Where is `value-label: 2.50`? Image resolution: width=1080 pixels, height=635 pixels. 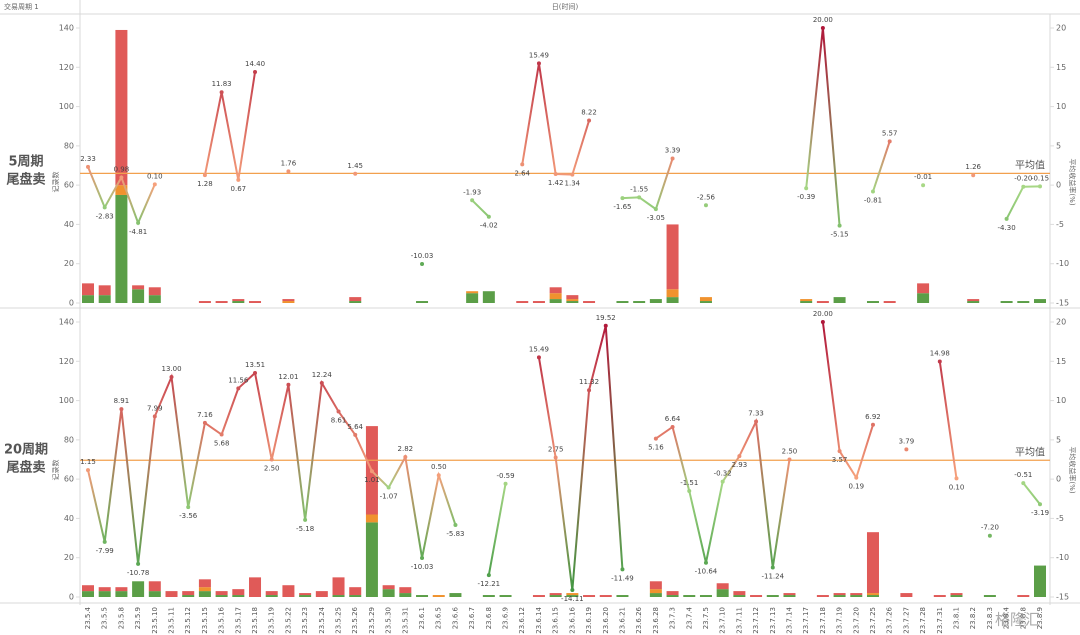
value-label: 2.50 is located at coordinates (790, 452).